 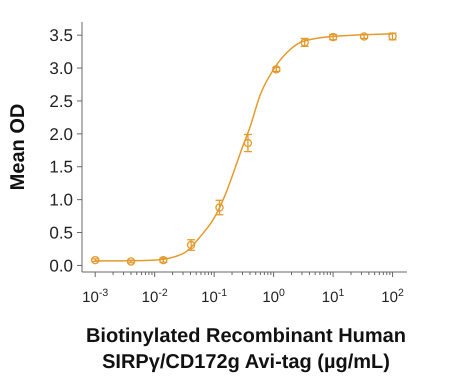 What do you see at coordinates (61, 200) in the screenshot?
I see `y-tick-label: 1.0` at bounding box center [61, 200].